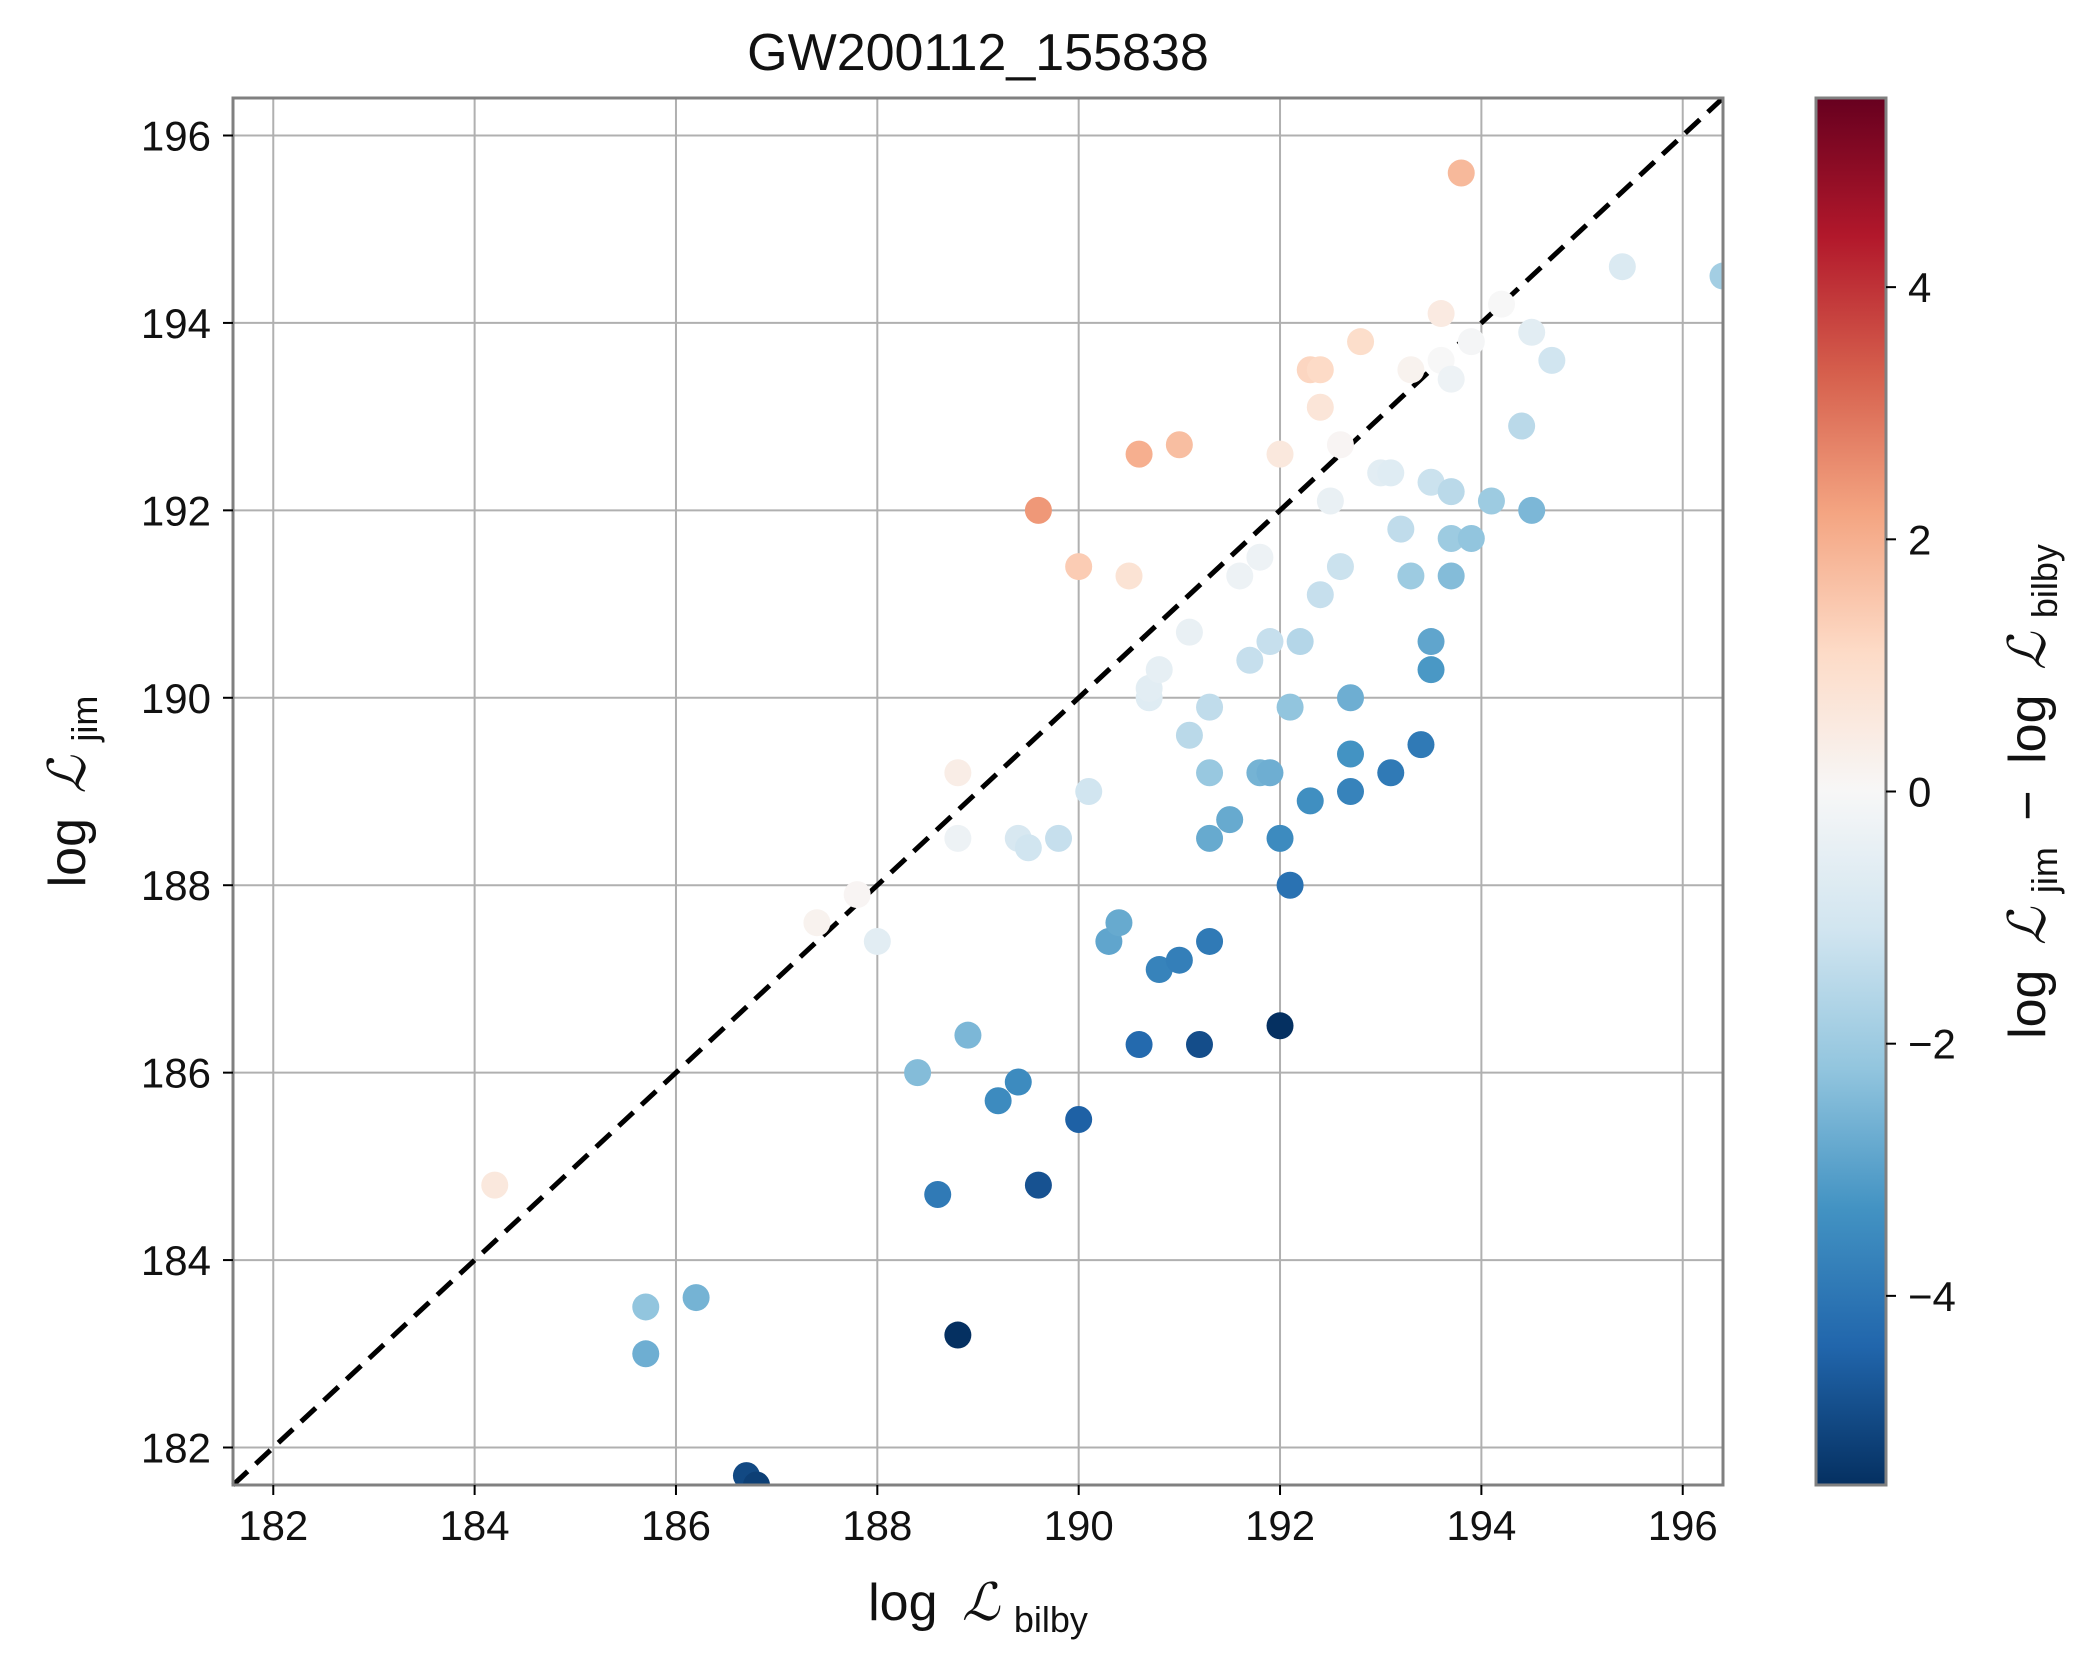 The image size is (2088, 1680). What do you see at coordinates (176, 1073) in the screenshot?
I see `y-tick-label: 186` at bounding box center [176, 1073].